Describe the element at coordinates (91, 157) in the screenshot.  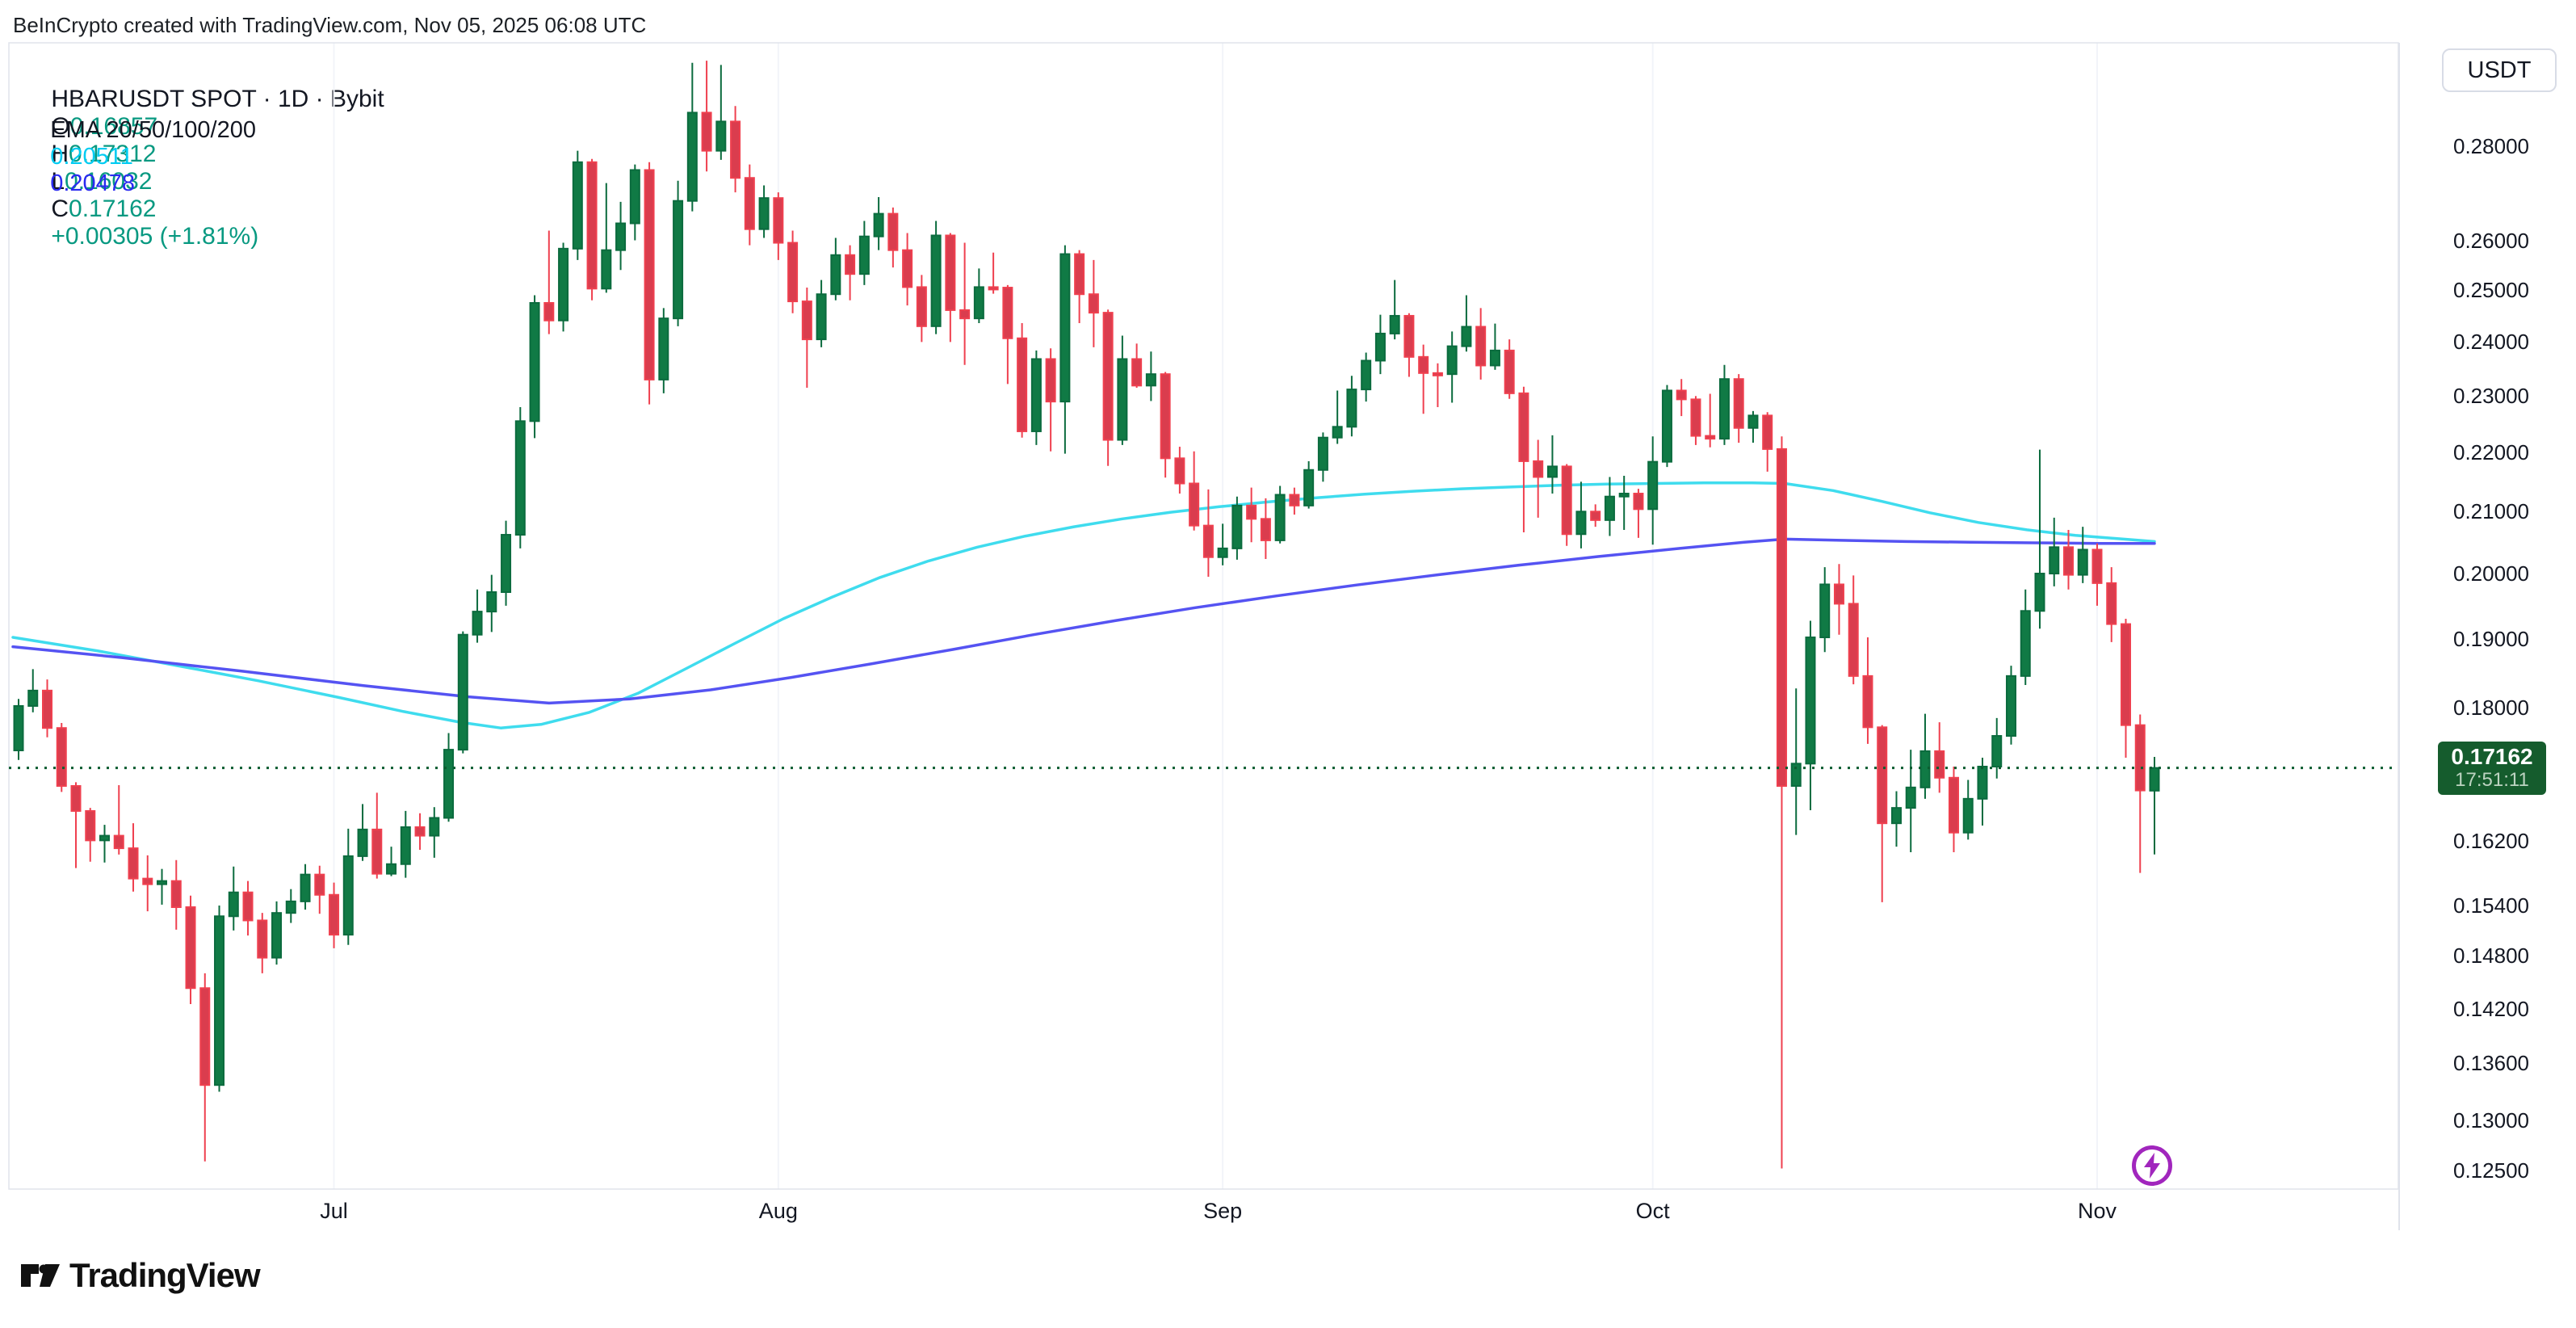
I see `ema-fast-value: 0.20511` at that location.